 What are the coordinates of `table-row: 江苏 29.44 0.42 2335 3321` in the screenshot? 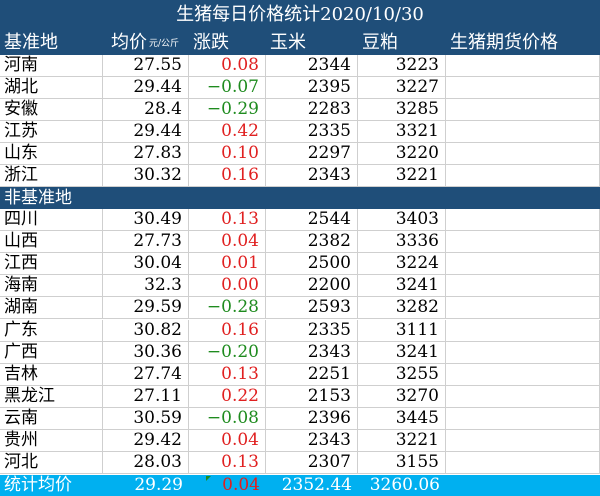 It's located at (300, 132).